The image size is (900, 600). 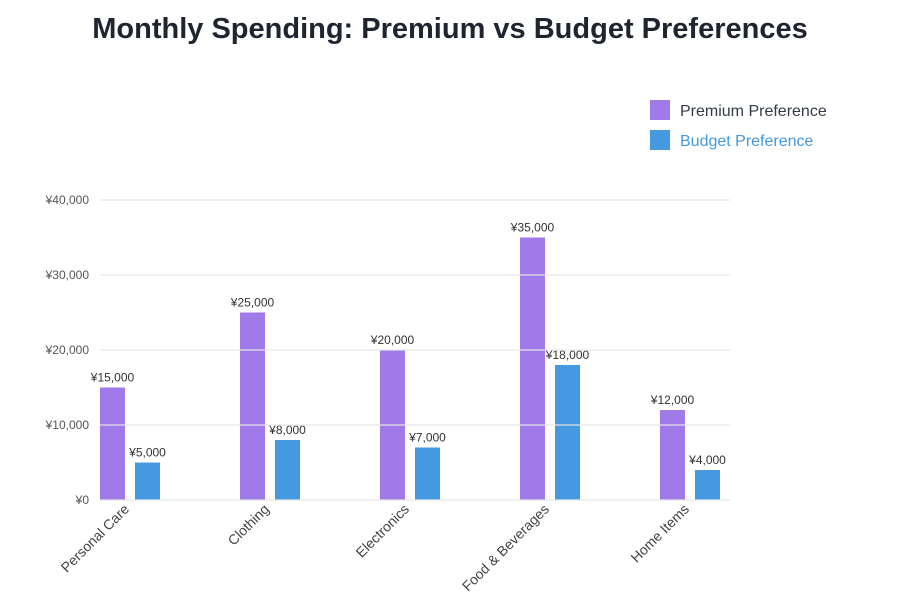 I want to click on legend-item: Budget Preference, so click(x=747, y=141).